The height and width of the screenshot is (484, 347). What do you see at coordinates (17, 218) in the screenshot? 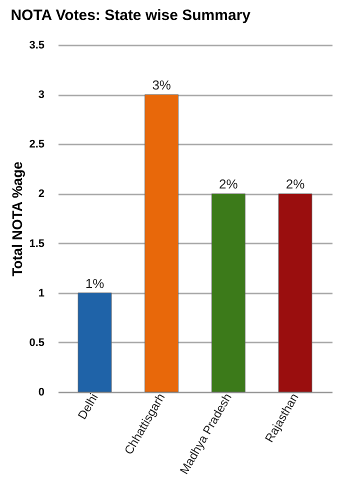
I see `y-axis-title: Total NOTA %age` at bounding box center [17, 218].